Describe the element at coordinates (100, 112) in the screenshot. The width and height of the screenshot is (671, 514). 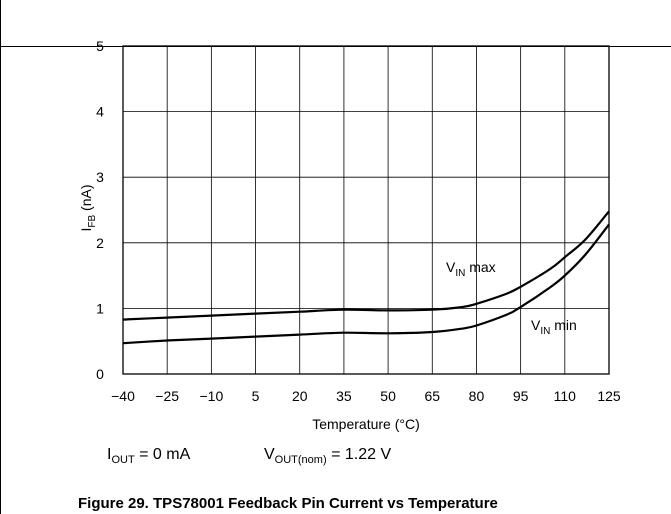
I see `y-tick-label: 4` at that location.